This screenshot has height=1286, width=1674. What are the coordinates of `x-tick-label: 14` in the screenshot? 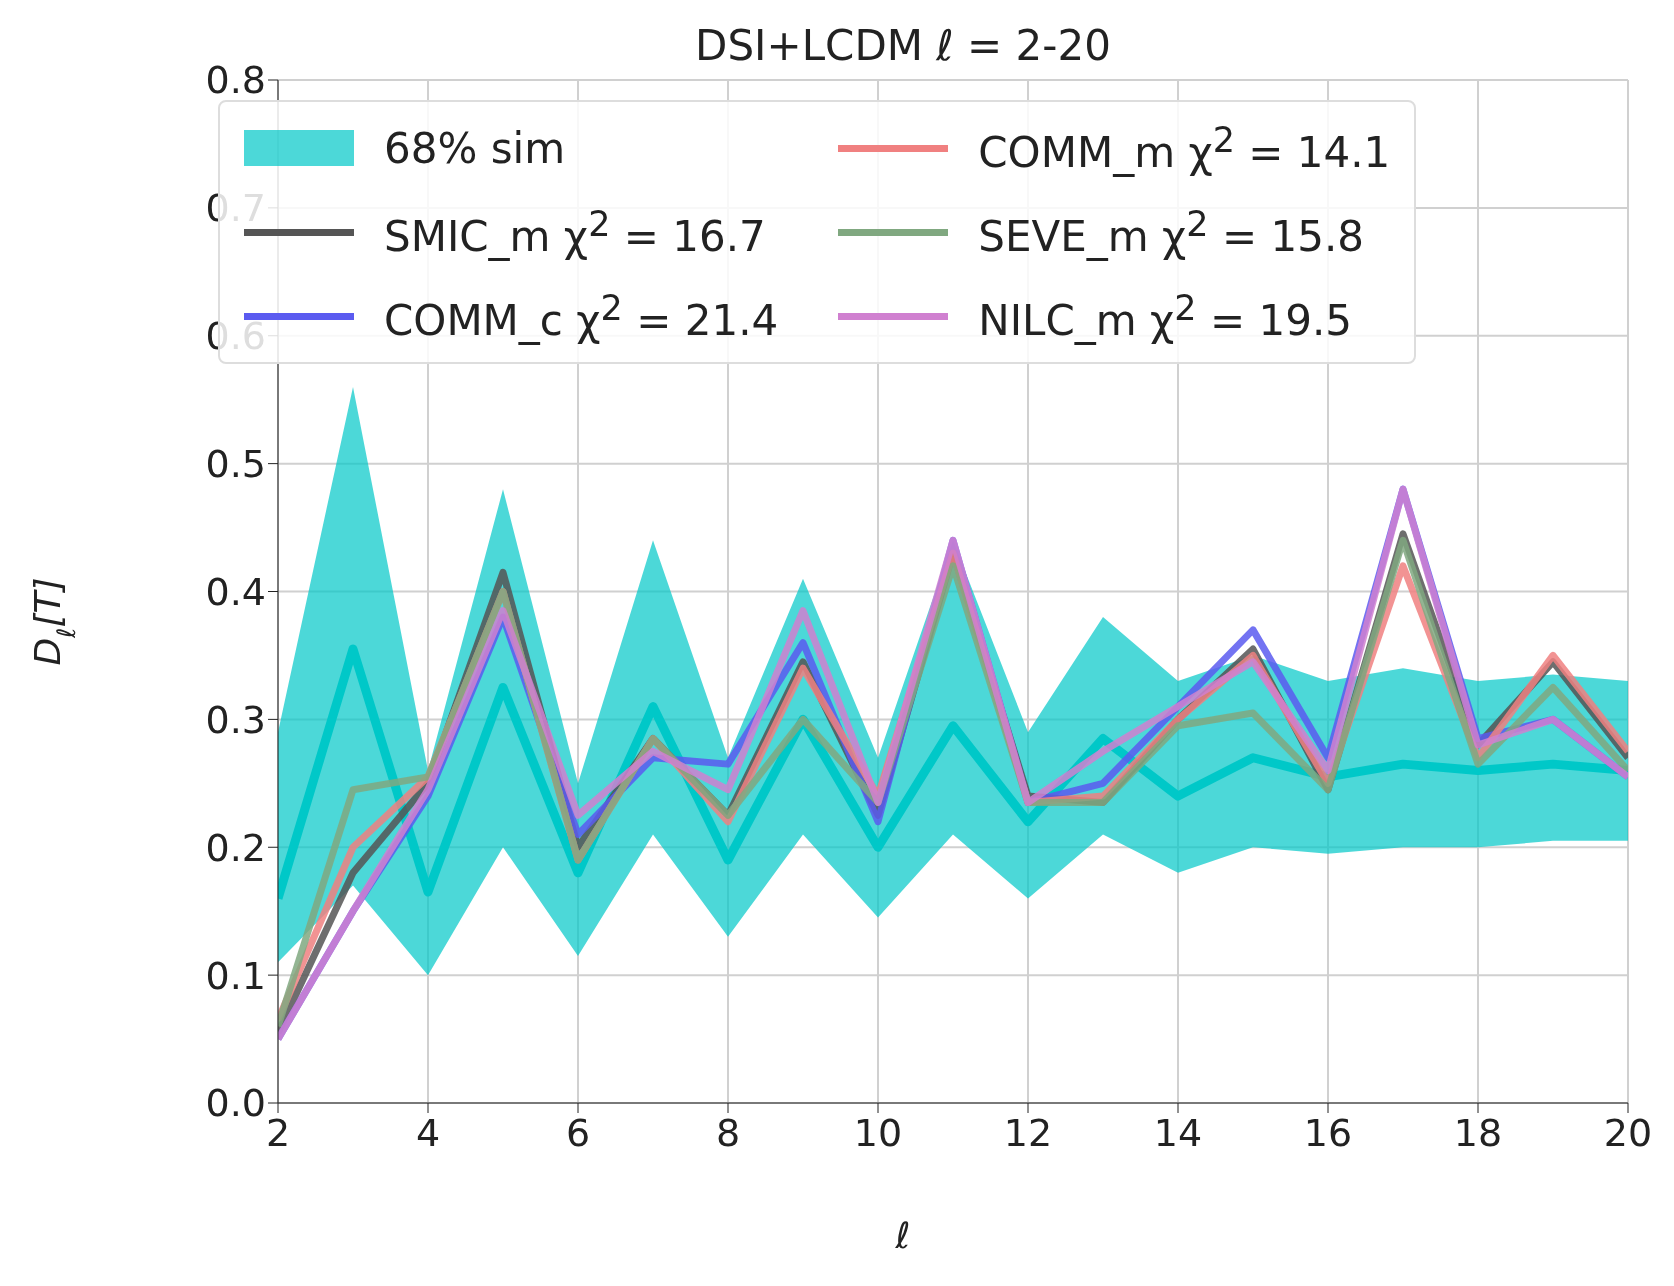 It's located at (1178, 1132).